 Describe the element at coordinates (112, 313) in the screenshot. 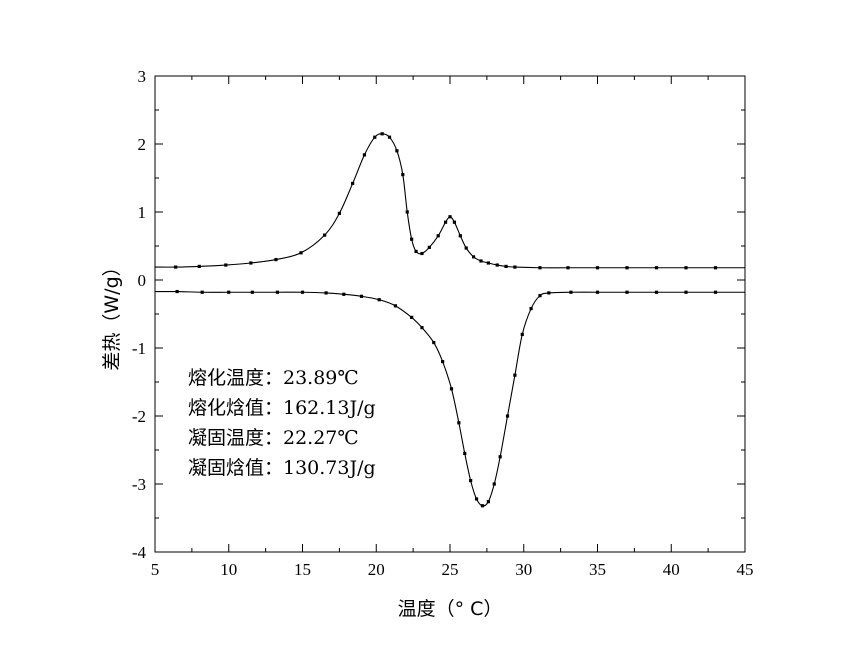

I see `y-axis-title: 差热（W/g）` at that location.